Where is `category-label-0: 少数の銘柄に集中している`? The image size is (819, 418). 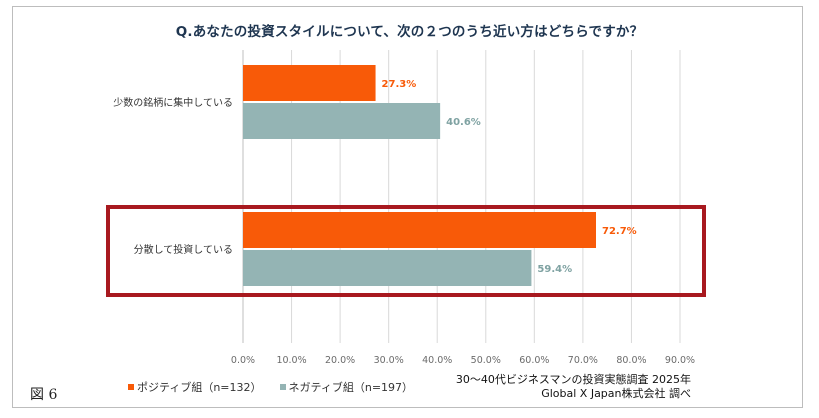 category-label-0: 少数の銘柄に集中している is located at coordinates (173, 102).